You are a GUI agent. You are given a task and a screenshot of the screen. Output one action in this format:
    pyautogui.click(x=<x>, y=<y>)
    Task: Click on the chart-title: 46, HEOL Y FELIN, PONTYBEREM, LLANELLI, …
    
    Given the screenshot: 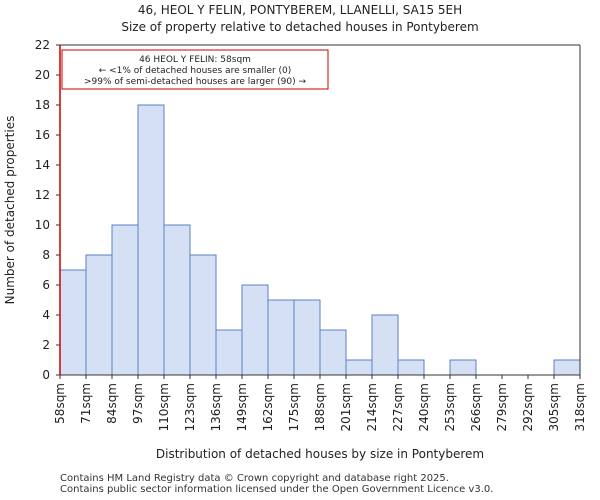 What is the action you would take?
    pyautogui.click(x=300, y=10)
    